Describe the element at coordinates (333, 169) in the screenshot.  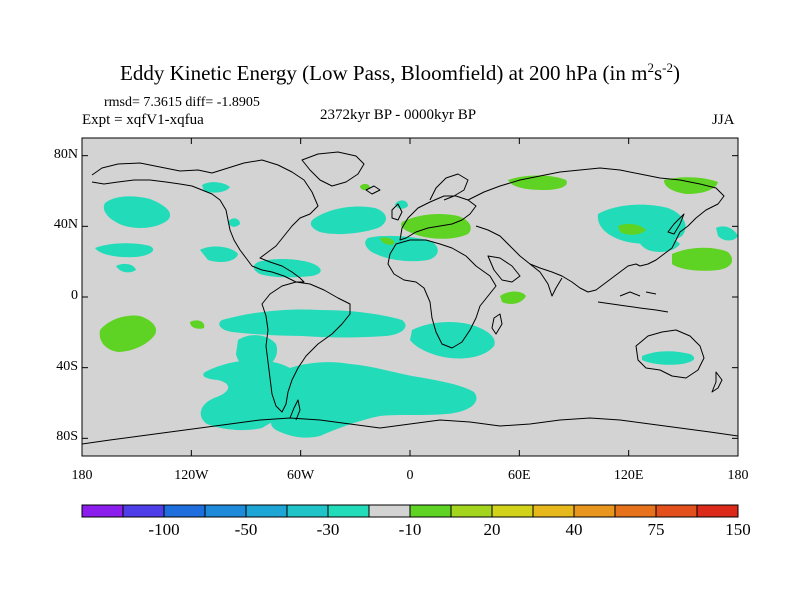
I see `coast-greenland` at that location.